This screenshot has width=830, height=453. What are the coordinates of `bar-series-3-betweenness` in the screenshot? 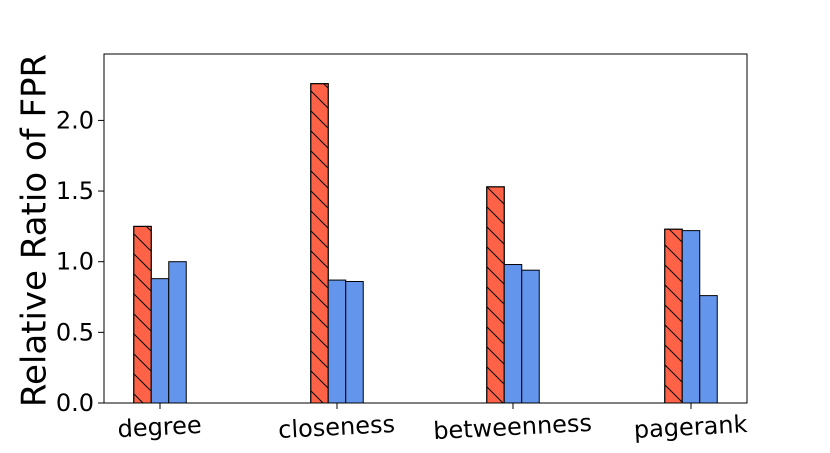 It's located at (530, 336).